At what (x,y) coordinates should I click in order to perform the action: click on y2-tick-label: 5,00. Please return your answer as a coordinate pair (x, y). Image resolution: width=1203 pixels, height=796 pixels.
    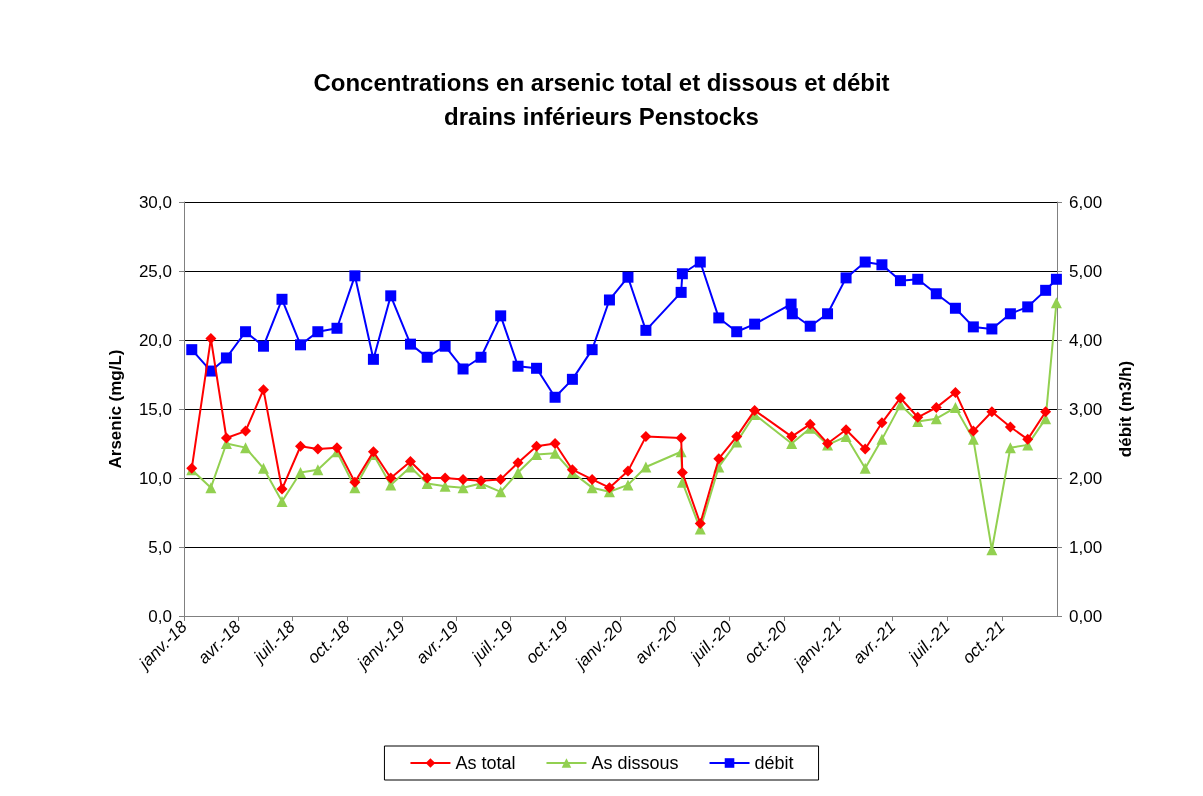
    Looking at the image, I should click on (1086, 271).